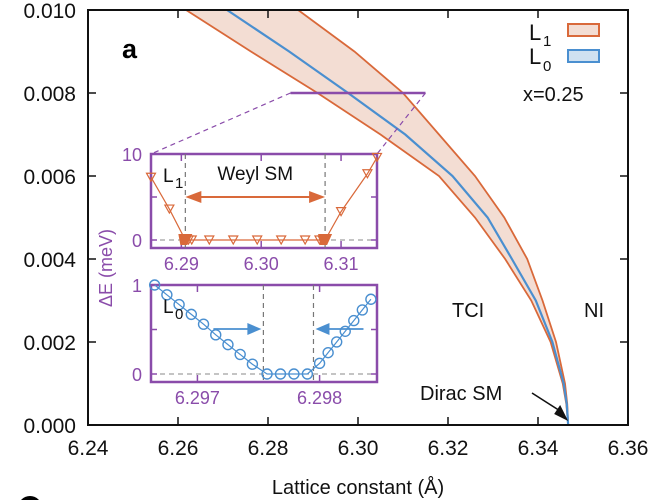  I want to click on inset-x-tick-label: 6.31, so click(341, 264).